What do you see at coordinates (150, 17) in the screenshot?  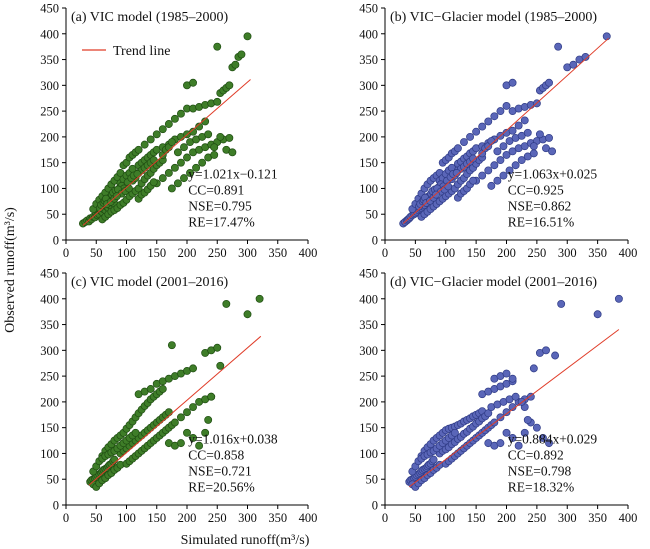 I see `panel-title-a: (a) VIC model (1985–2000)` at bounding box center [150, 17].